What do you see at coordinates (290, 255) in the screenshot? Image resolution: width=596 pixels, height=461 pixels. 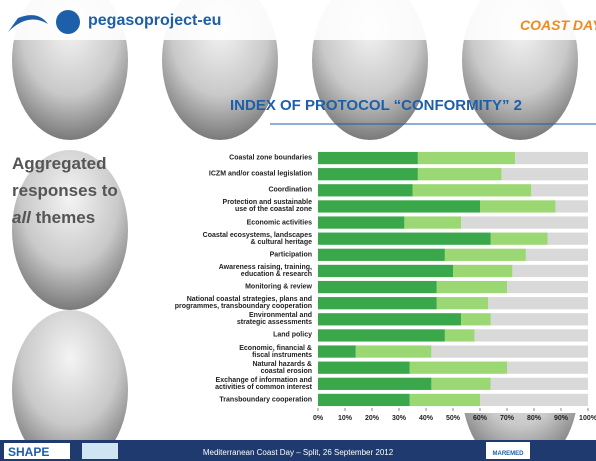 I see `category-label: Participation` at bounding box center [290, 255].